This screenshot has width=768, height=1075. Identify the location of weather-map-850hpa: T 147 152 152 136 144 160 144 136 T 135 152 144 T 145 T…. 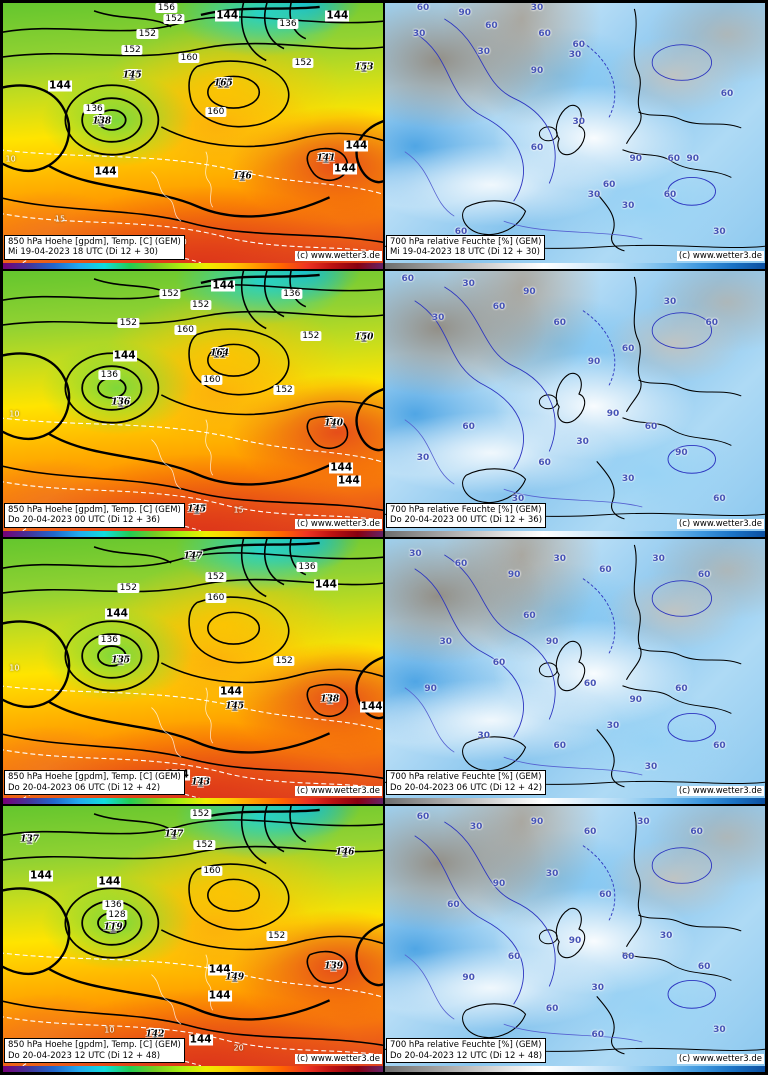
(193, 668).